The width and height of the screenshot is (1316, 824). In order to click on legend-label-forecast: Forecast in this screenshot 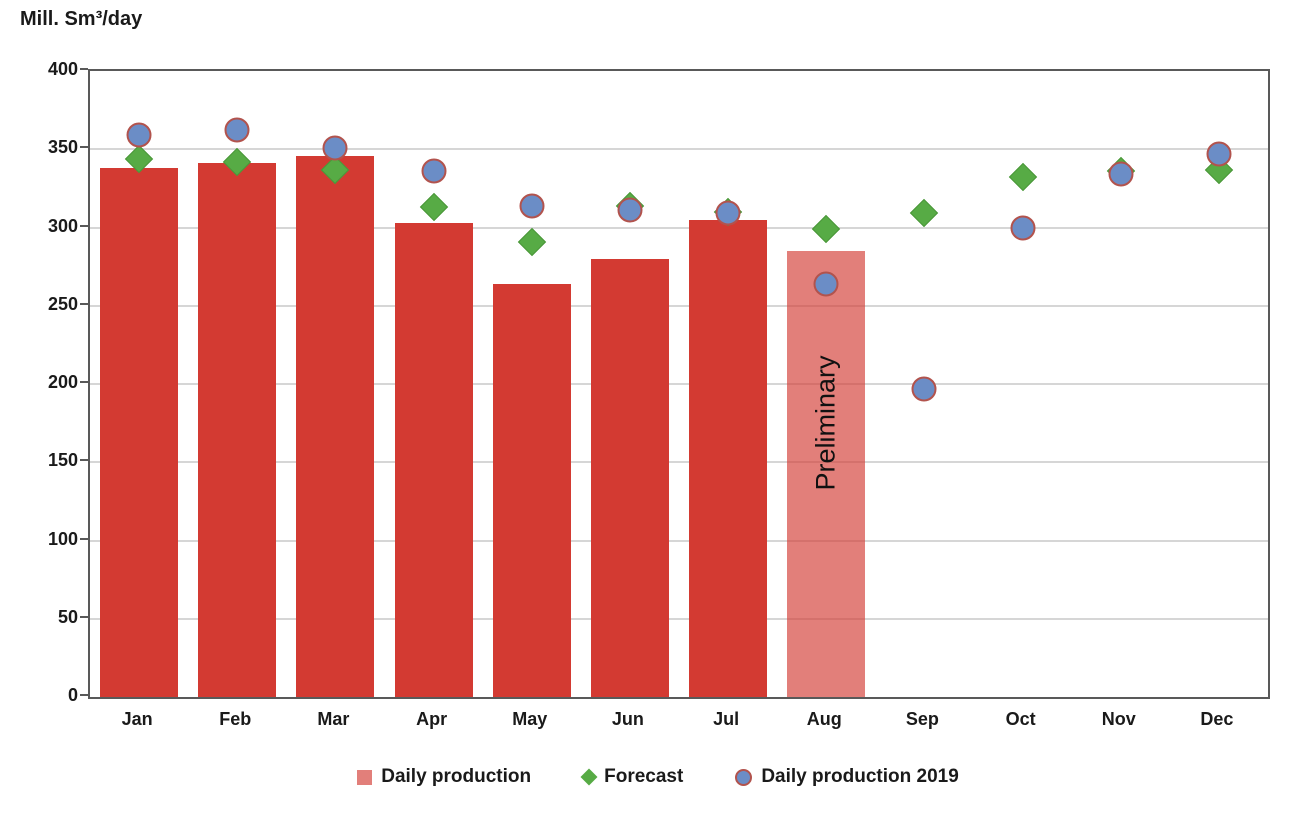, I will do `click(644, 776)`.